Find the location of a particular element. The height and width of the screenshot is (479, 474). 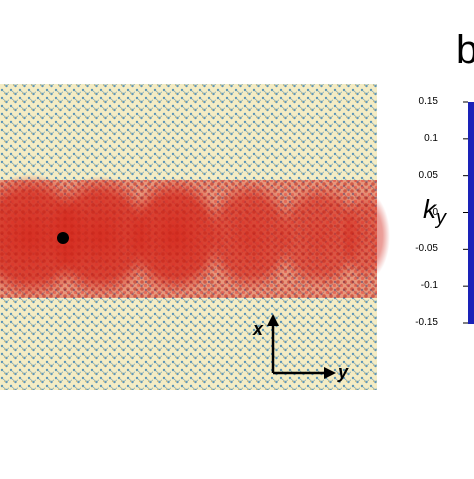

ky-tick-label: 0.1 is located at coordinates (431, 138).